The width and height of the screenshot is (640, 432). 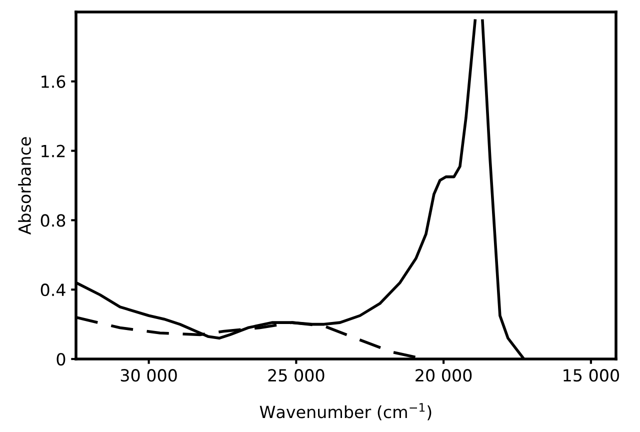 What do you see at coordinates (61, 359) in the screenshot?
I see `y-tick-label: 0` at bounding box center [61, 359].